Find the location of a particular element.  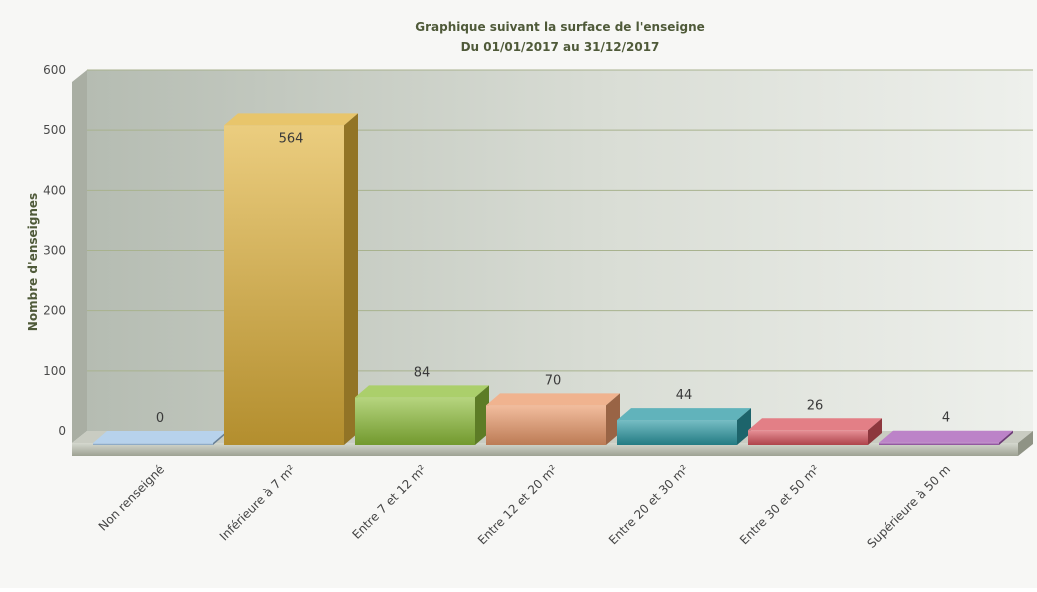

data-label: 84 is located at coordinates (422, 372).